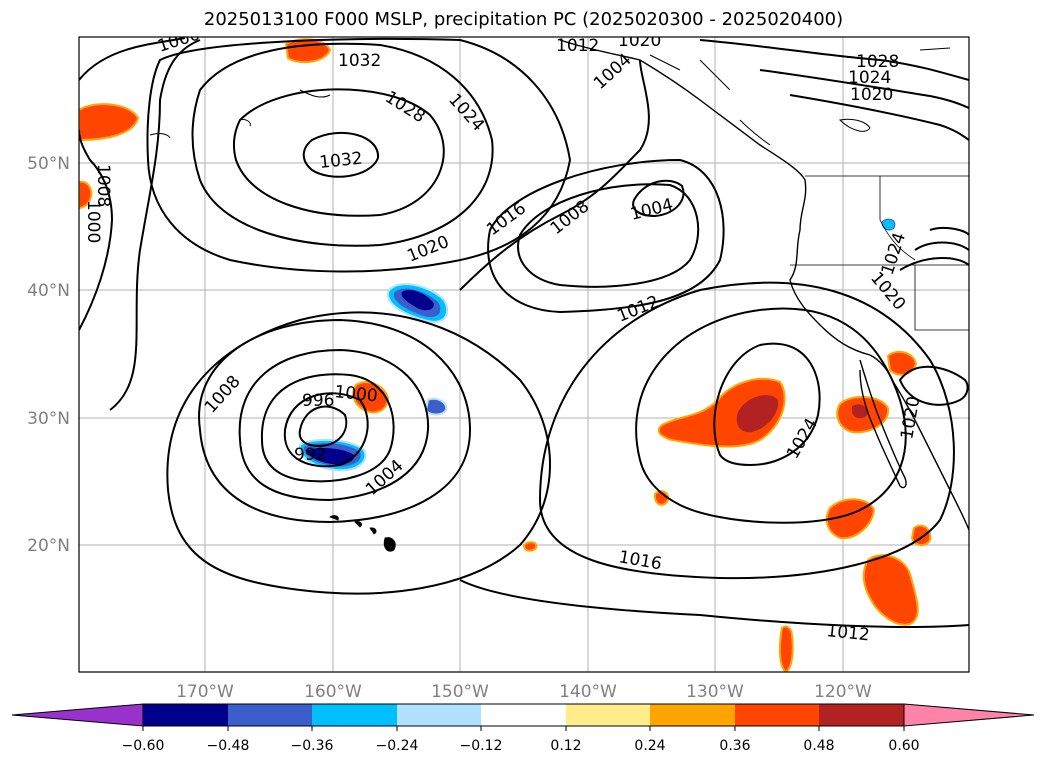 The height and width of the screenshot is (765, 1047). Describe the element at coordinates (524, 692) in the screenshot. I see `longitude-labels: 170°W 160°W 150°W 140°W 130°W 120°W` at that location.